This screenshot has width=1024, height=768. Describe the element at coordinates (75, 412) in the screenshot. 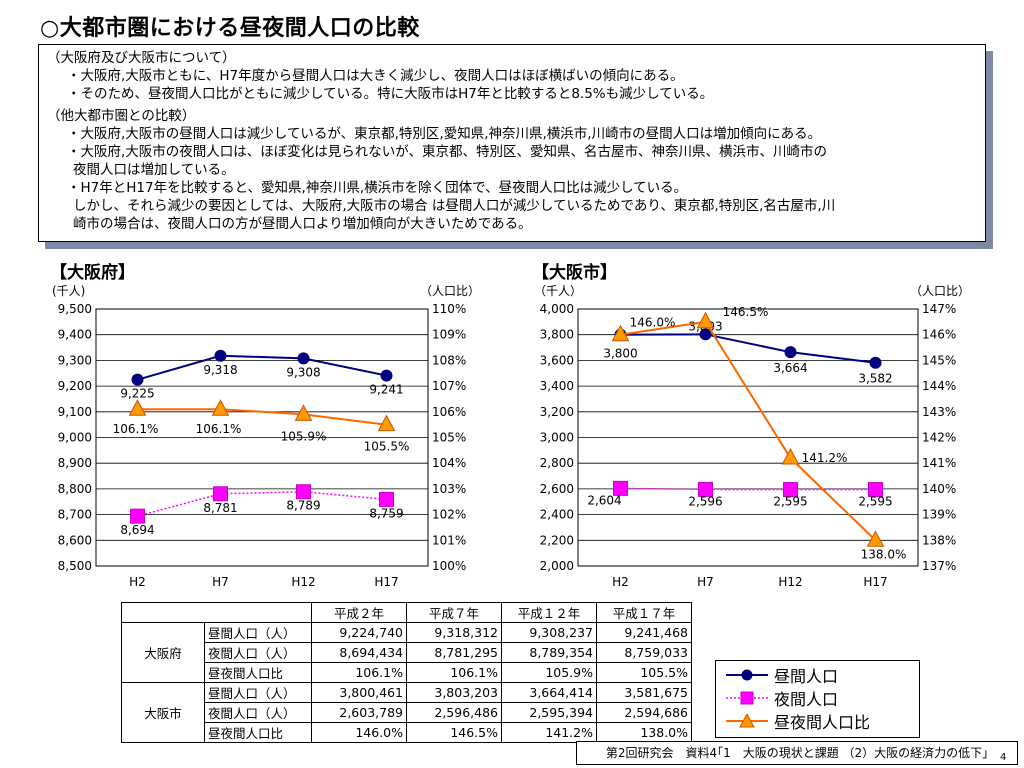

I see `left-tick-label: 9,100` at that location.